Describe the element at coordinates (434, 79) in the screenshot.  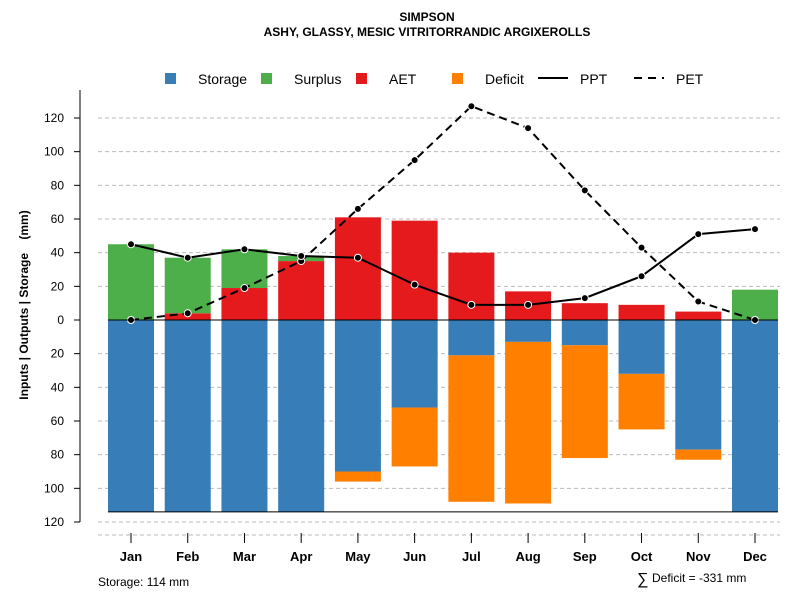
I see `legend: Storage Surplus AET Deficit PPT PET` at that location.